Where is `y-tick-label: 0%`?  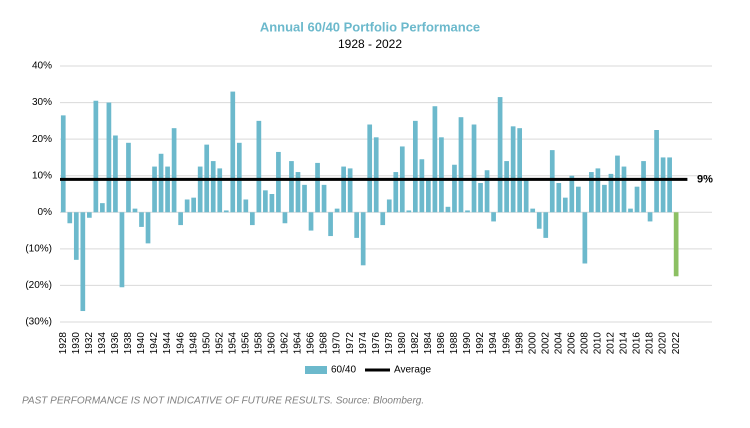
y-tick-label: 0% is located at coordinates (45, 212).